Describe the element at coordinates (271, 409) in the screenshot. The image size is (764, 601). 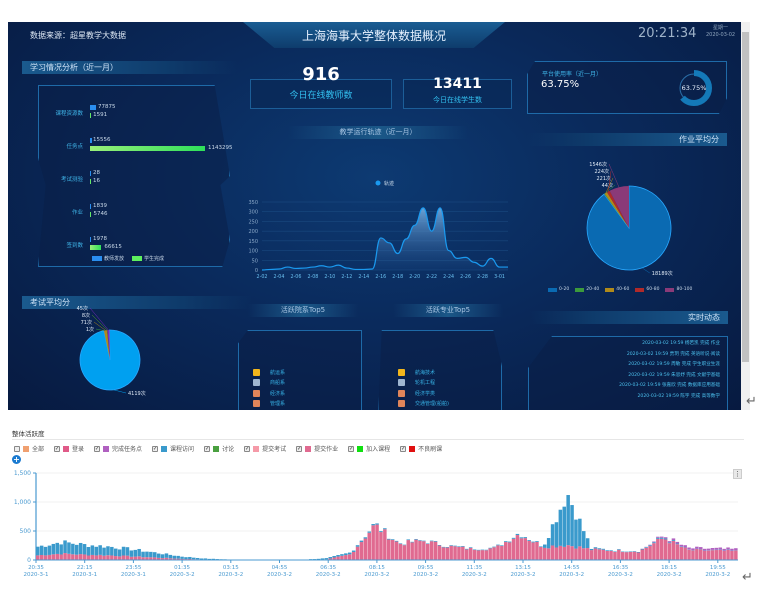
I see `top5-item: 计算机系` at that location.